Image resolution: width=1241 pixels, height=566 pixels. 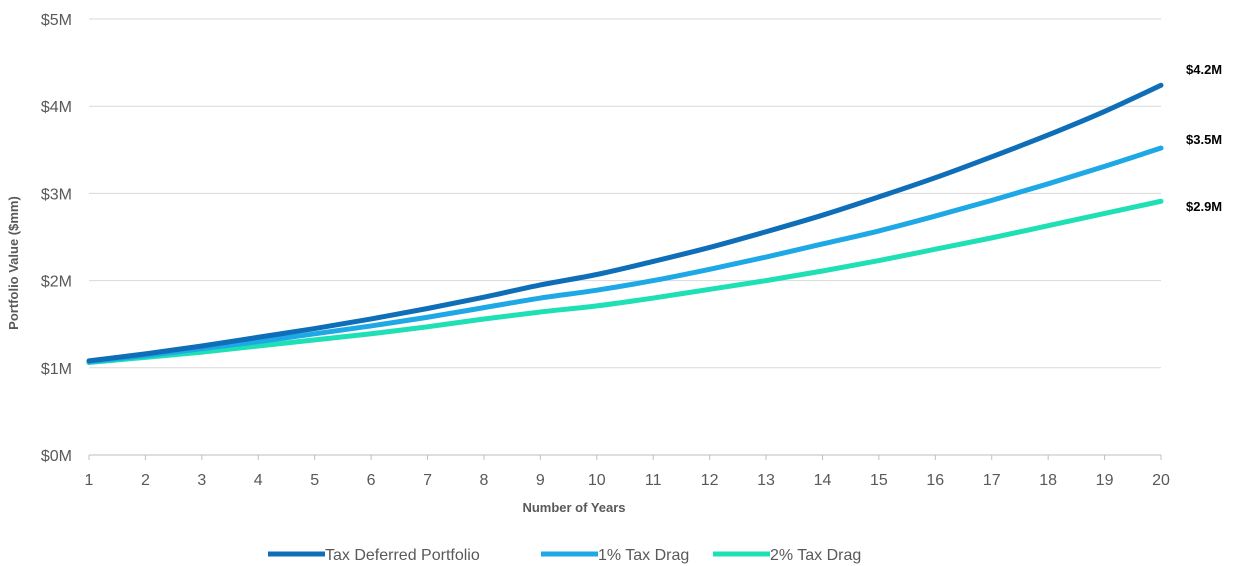 What do you see at coordinates (540, 480) in the screenshot?
I see `x-tick-label: 9` at bounding box center [540, 480].